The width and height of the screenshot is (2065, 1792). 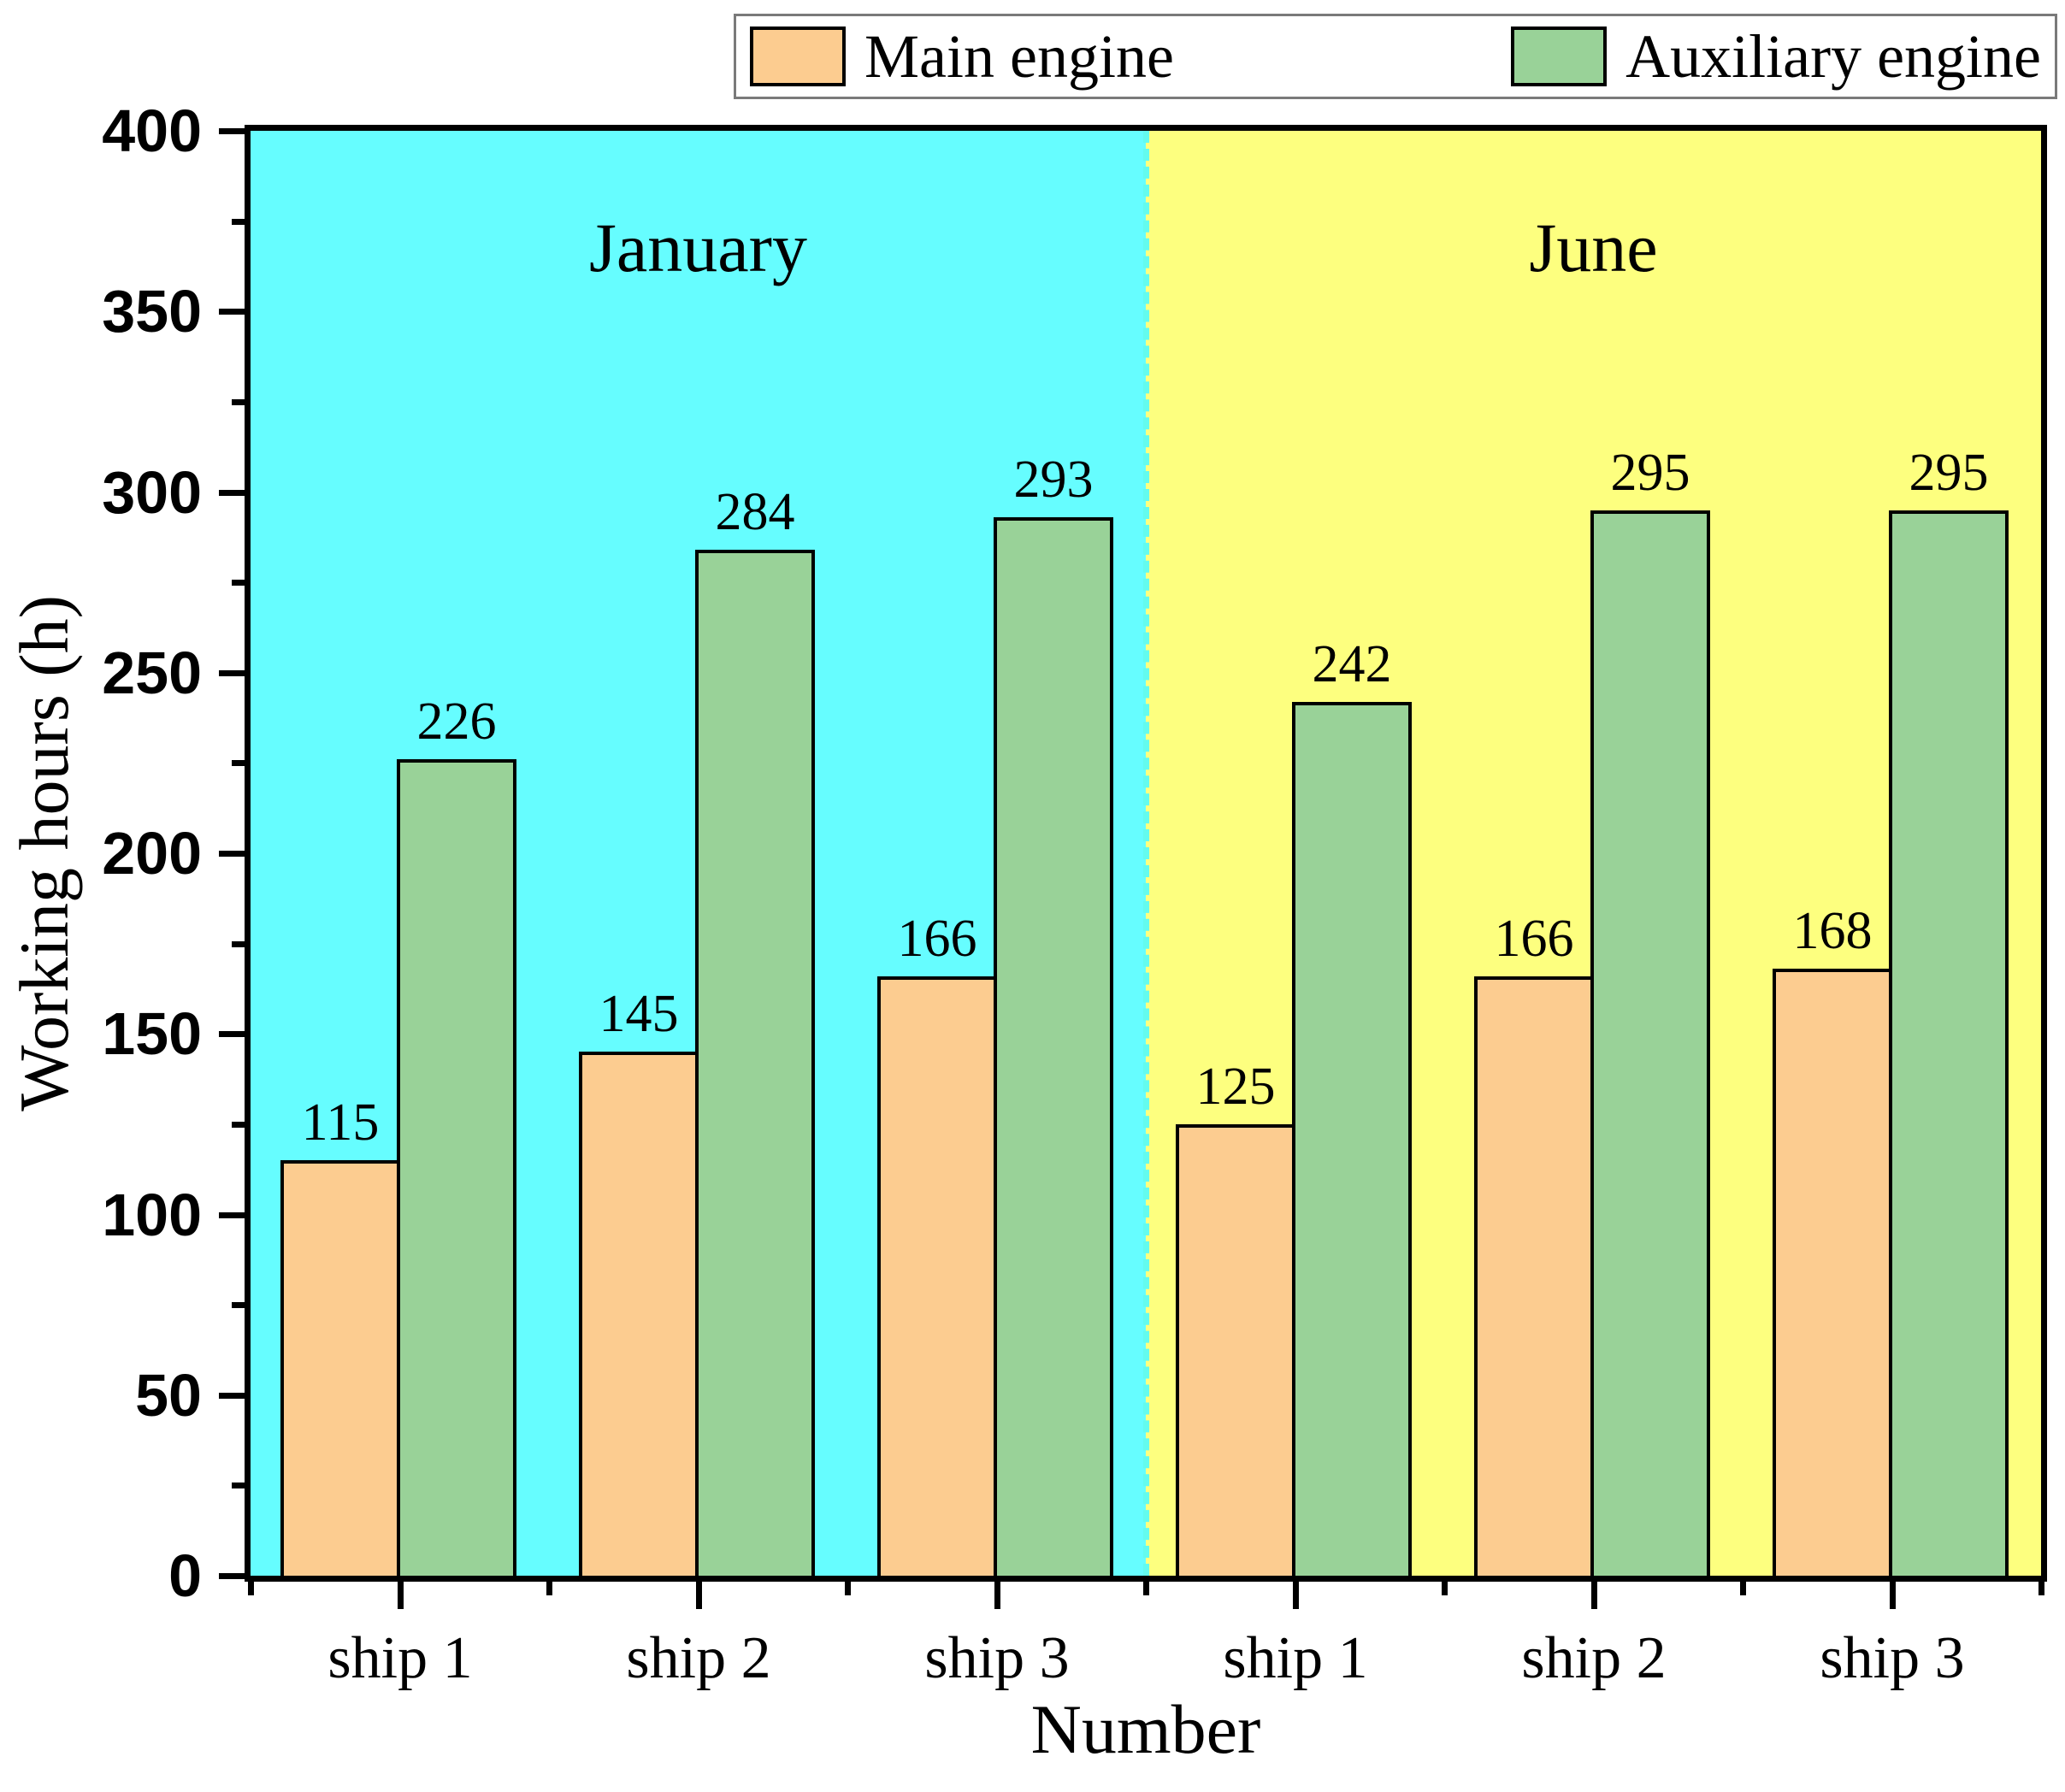 What do you see at coordinates (1053, 1046) in the screenshot?
I see `bar-auxiliary-engine-ship3-g2` at bounding box center [1053, 1046].